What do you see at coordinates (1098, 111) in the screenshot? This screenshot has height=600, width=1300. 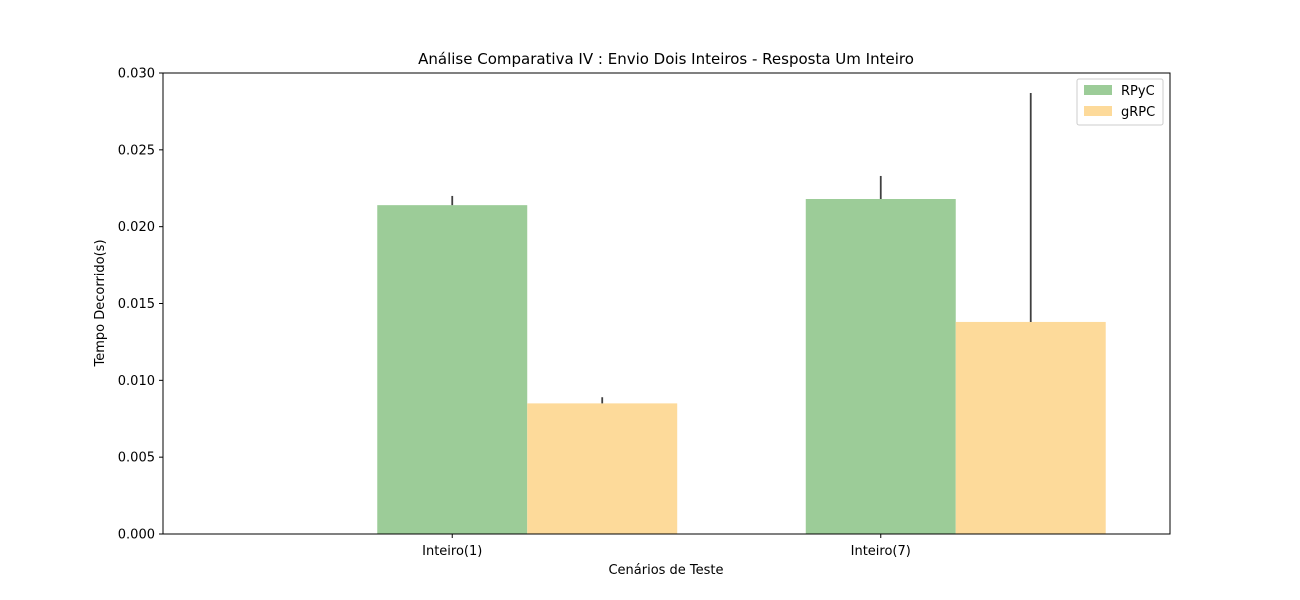 I see `legend-swatch-grpc` at bounding box center [1098, 111].